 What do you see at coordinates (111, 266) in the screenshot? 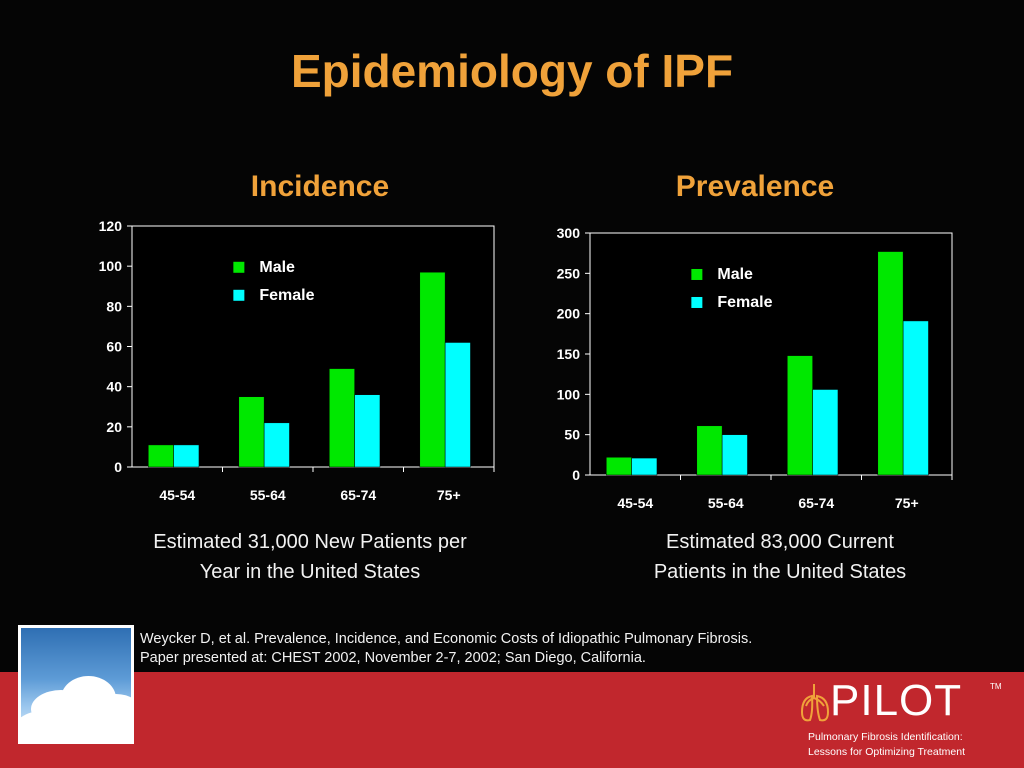
I see `incidence-y-tick-label: 100` at bounding box center [111, 266].